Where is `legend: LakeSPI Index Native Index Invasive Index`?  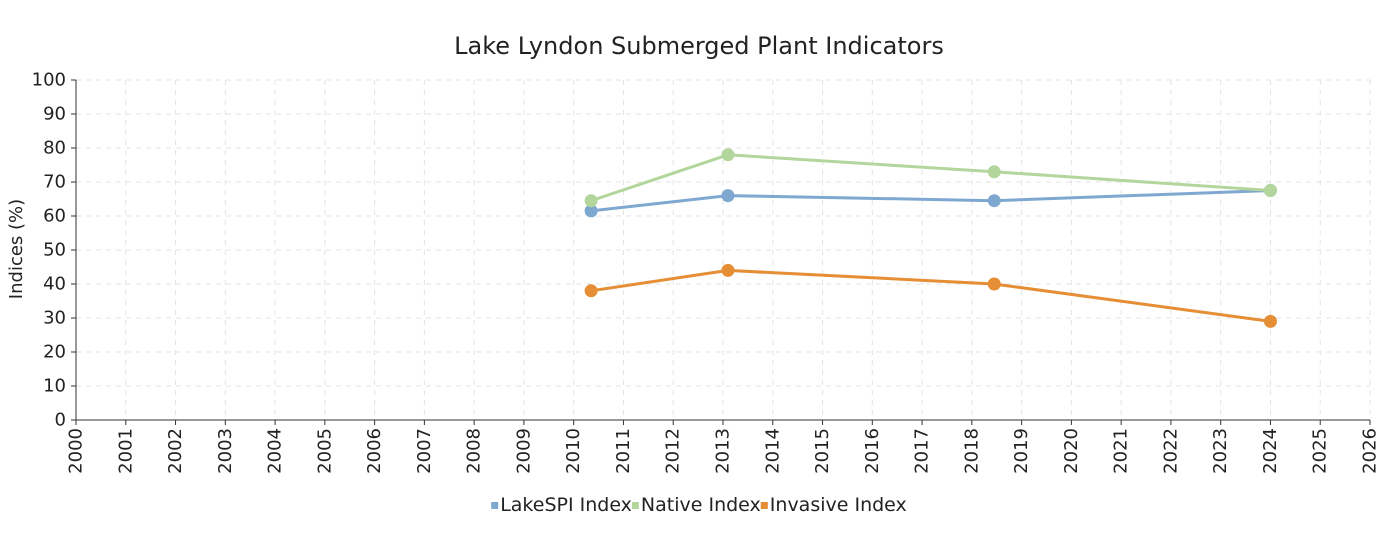
legend: LakeSPI Index Native Index Invasive Index is located at coordinates (699, 505).